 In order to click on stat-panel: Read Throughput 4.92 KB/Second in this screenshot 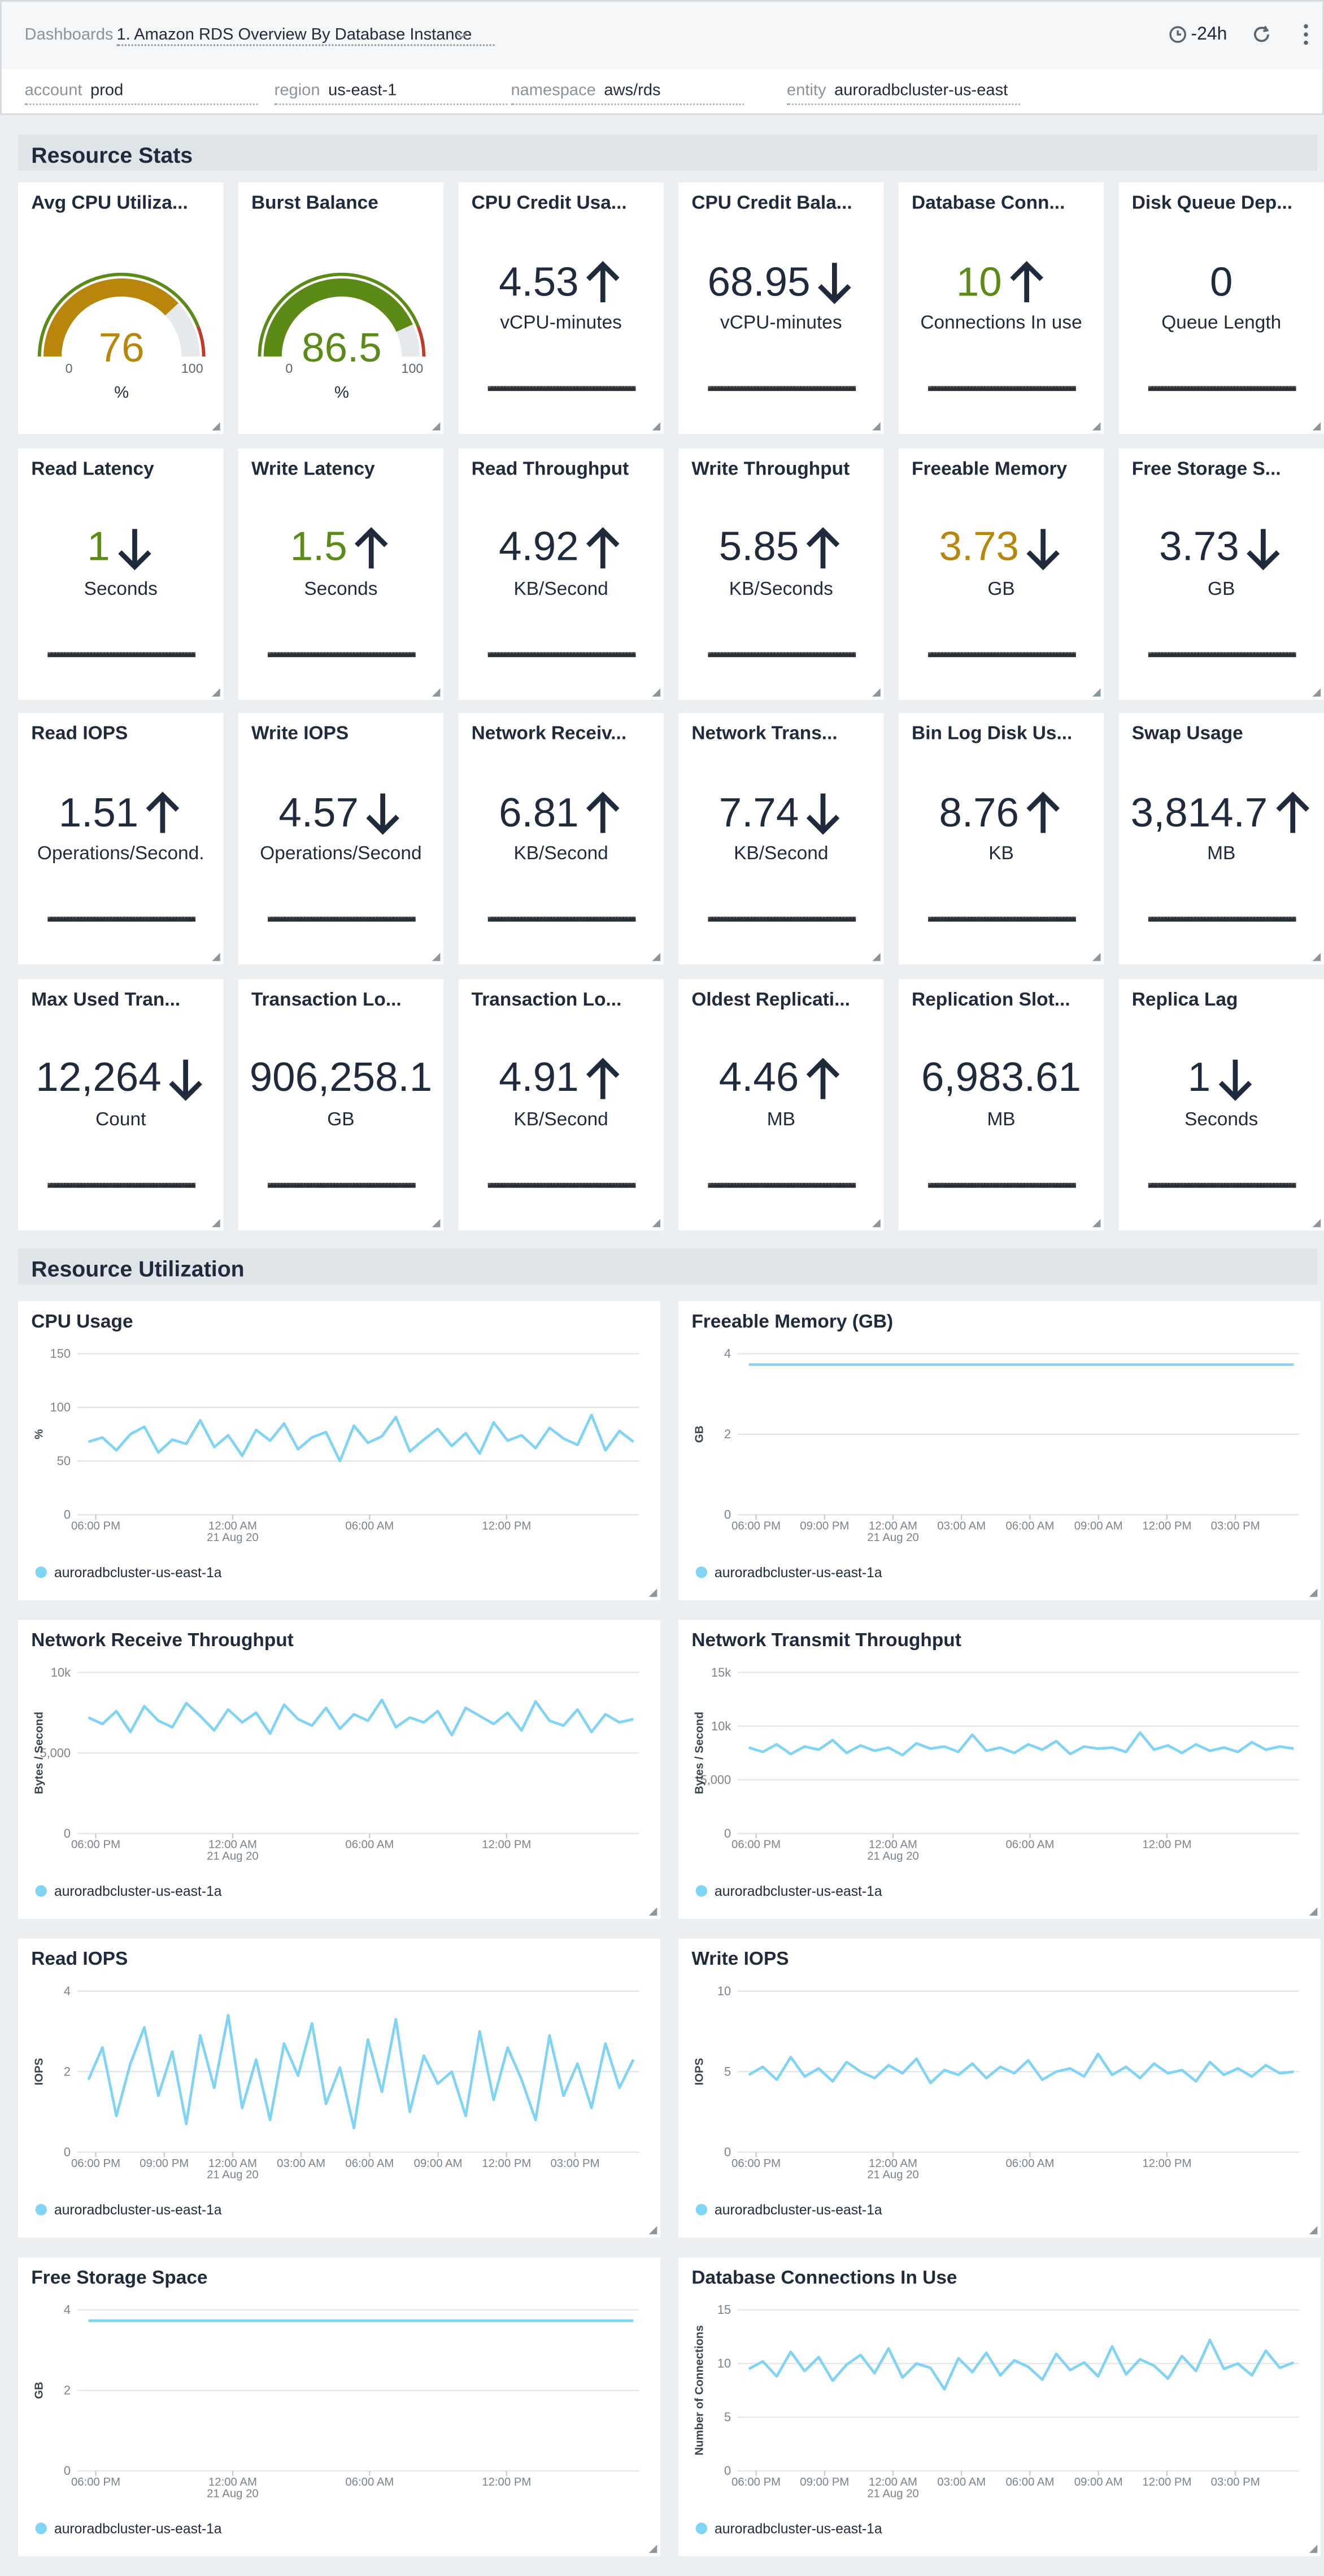, I will do `click(561, 573)`.